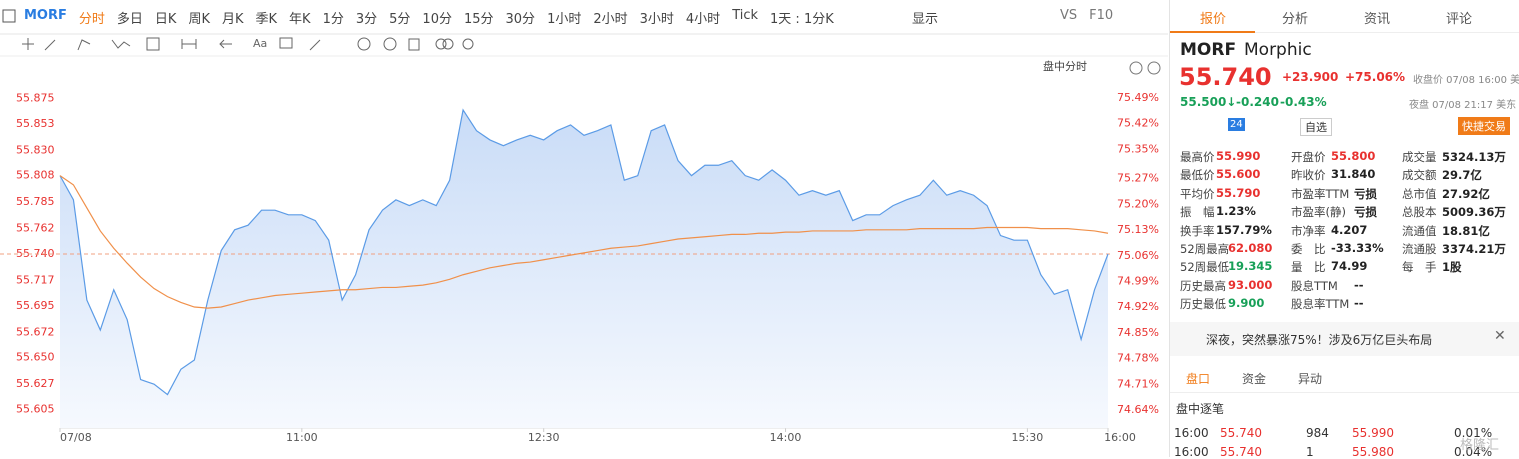 Image resolution: width=1519 pixels, height=459 pixels. Describe the element at coordinates (1069, 15) in the screenshot. I see `vs-button: VS` at that location.